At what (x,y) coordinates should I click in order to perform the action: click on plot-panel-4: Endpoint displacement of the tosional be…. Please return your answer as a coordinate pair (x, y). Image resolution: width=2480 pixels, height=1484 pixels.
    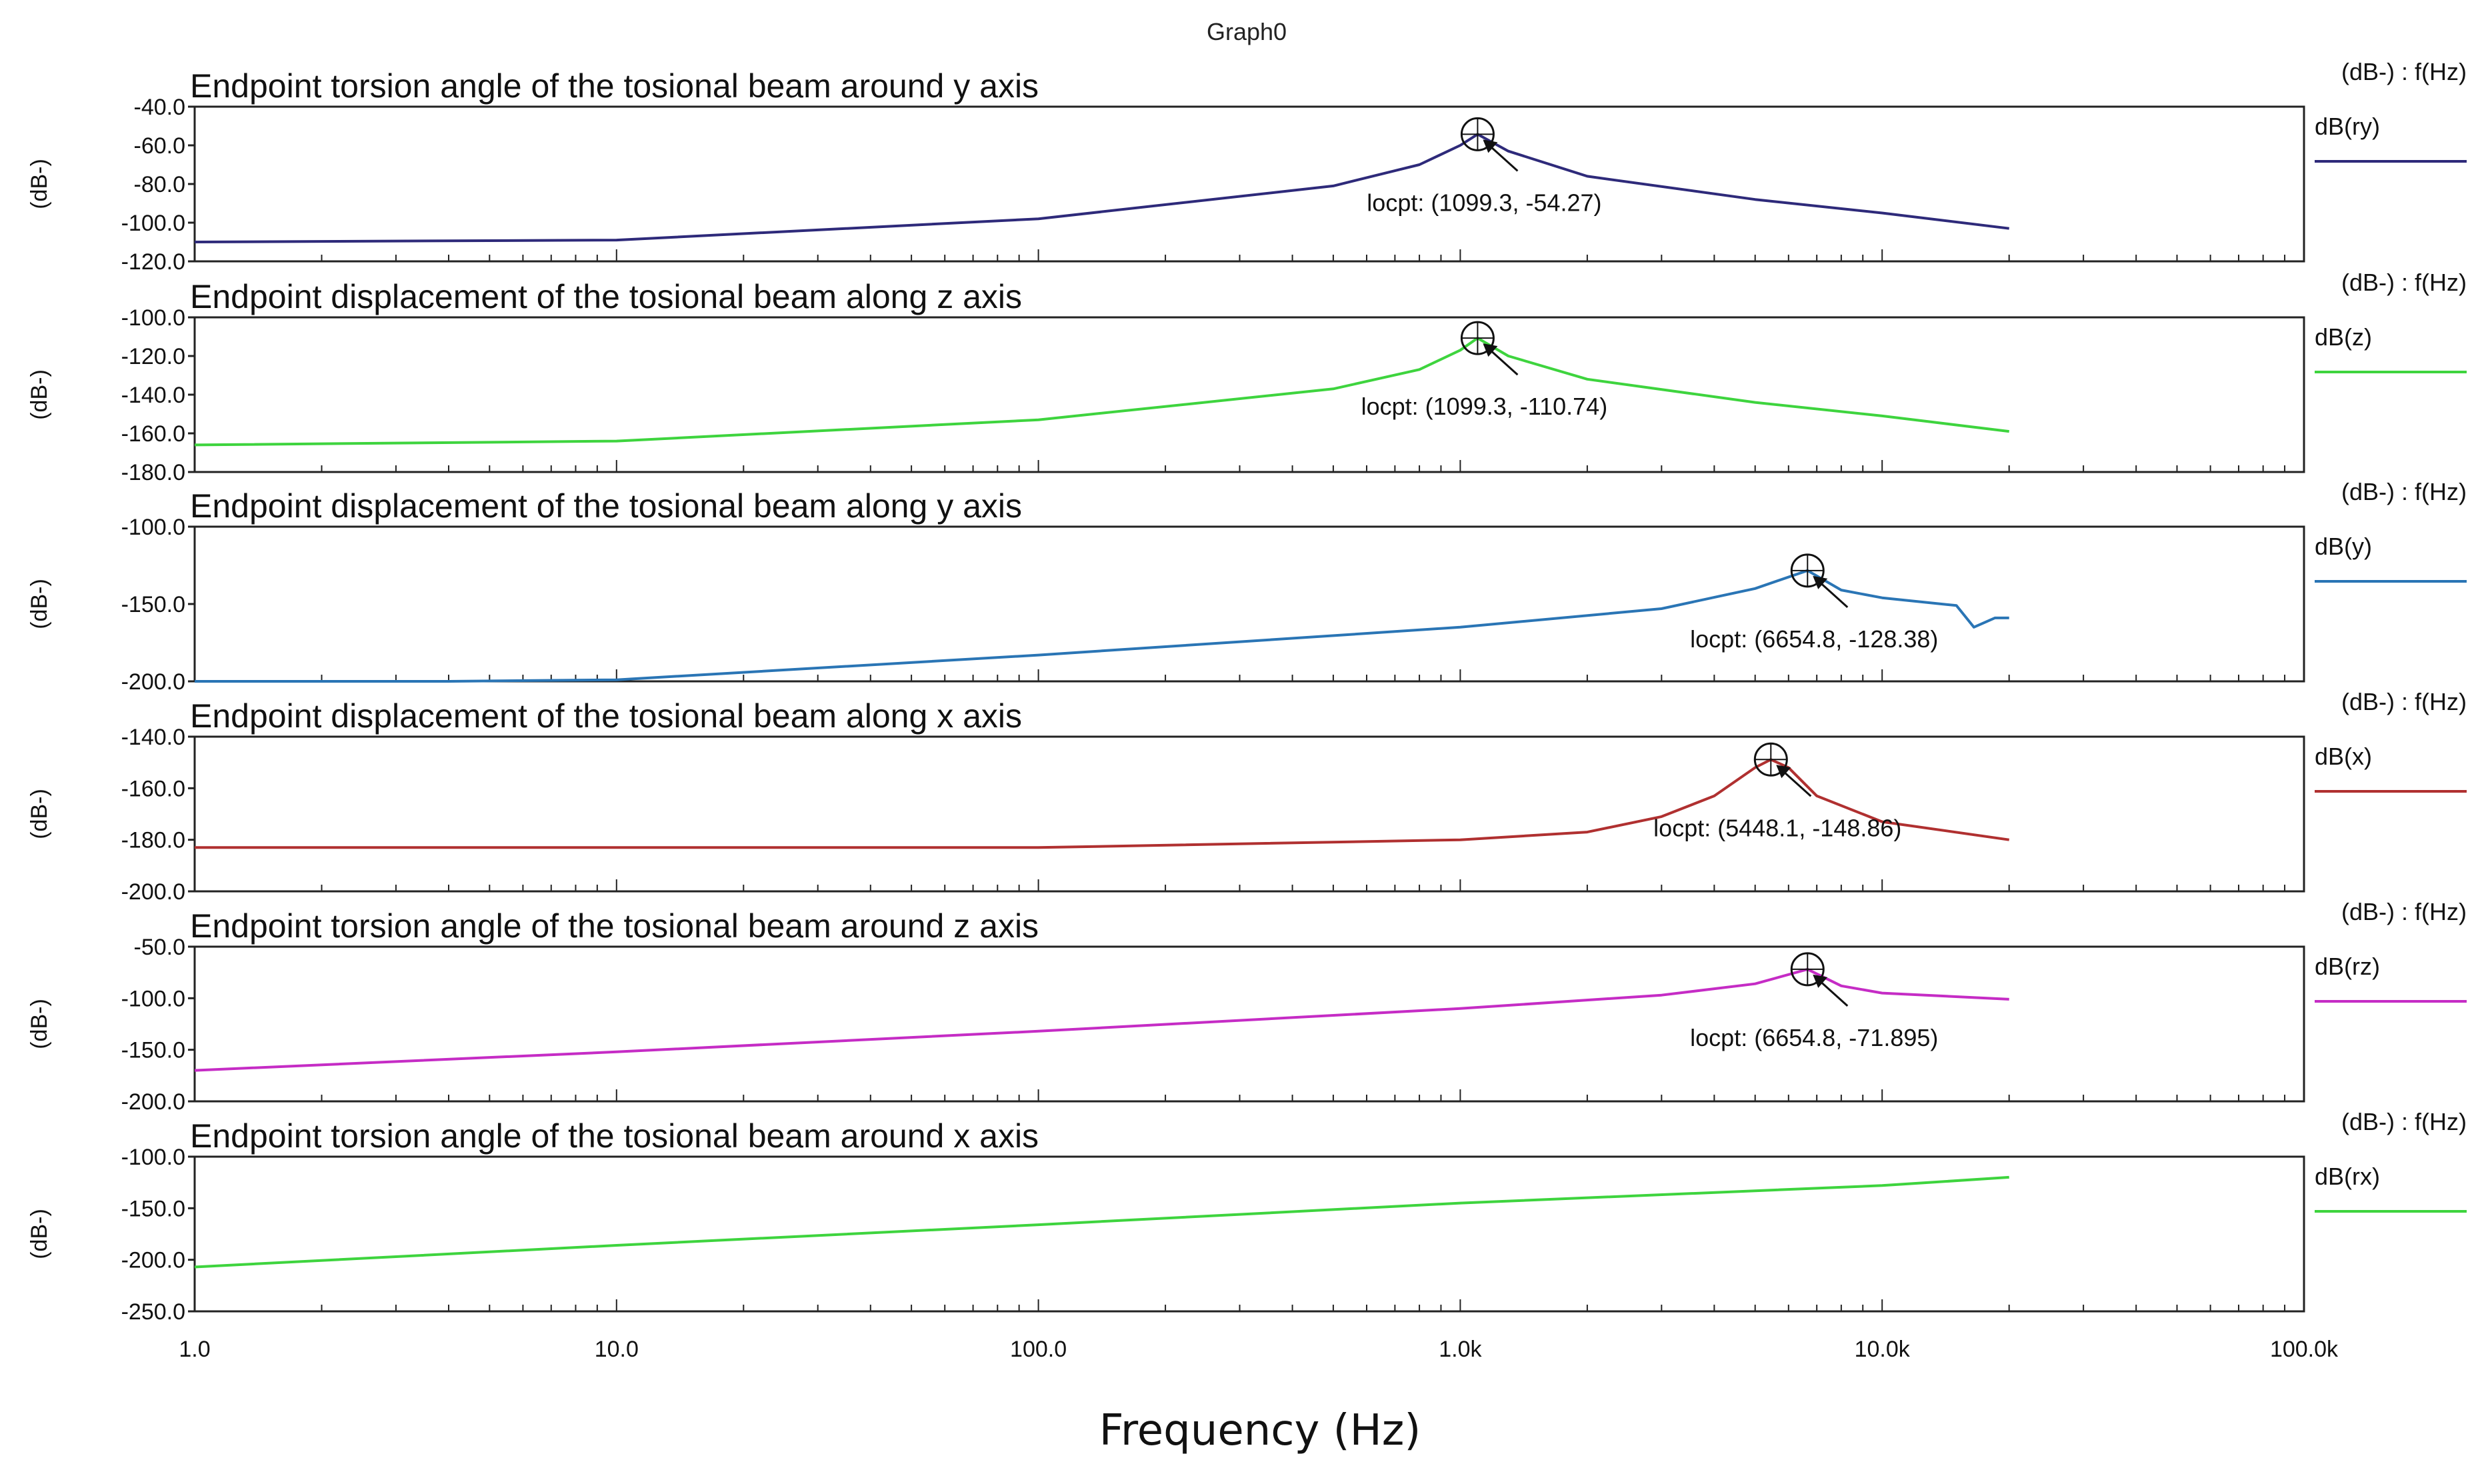
    Looking at the image, I should click on (1247, 796).